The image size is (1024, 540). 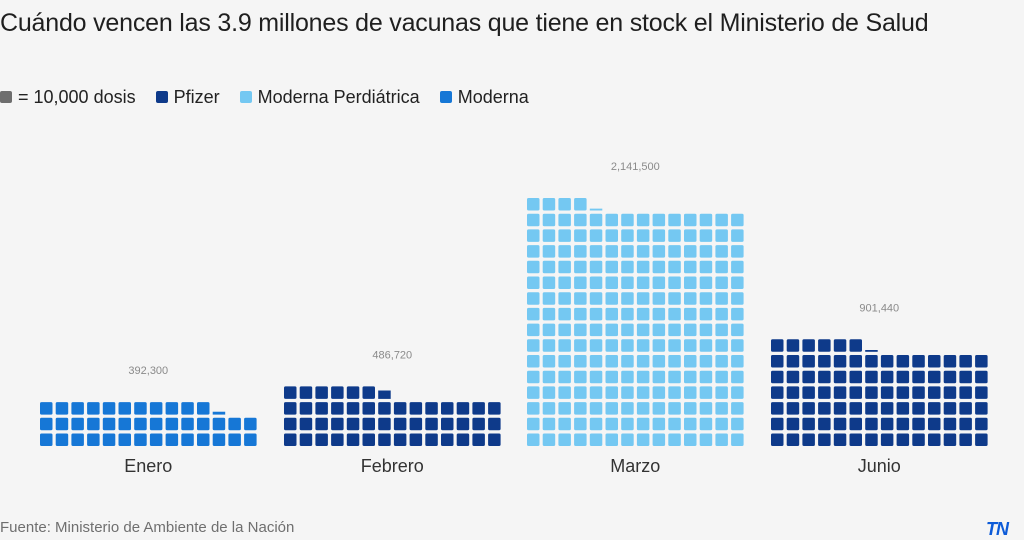 I want to click on tn-logo: TN, so click(x=997, y=529).